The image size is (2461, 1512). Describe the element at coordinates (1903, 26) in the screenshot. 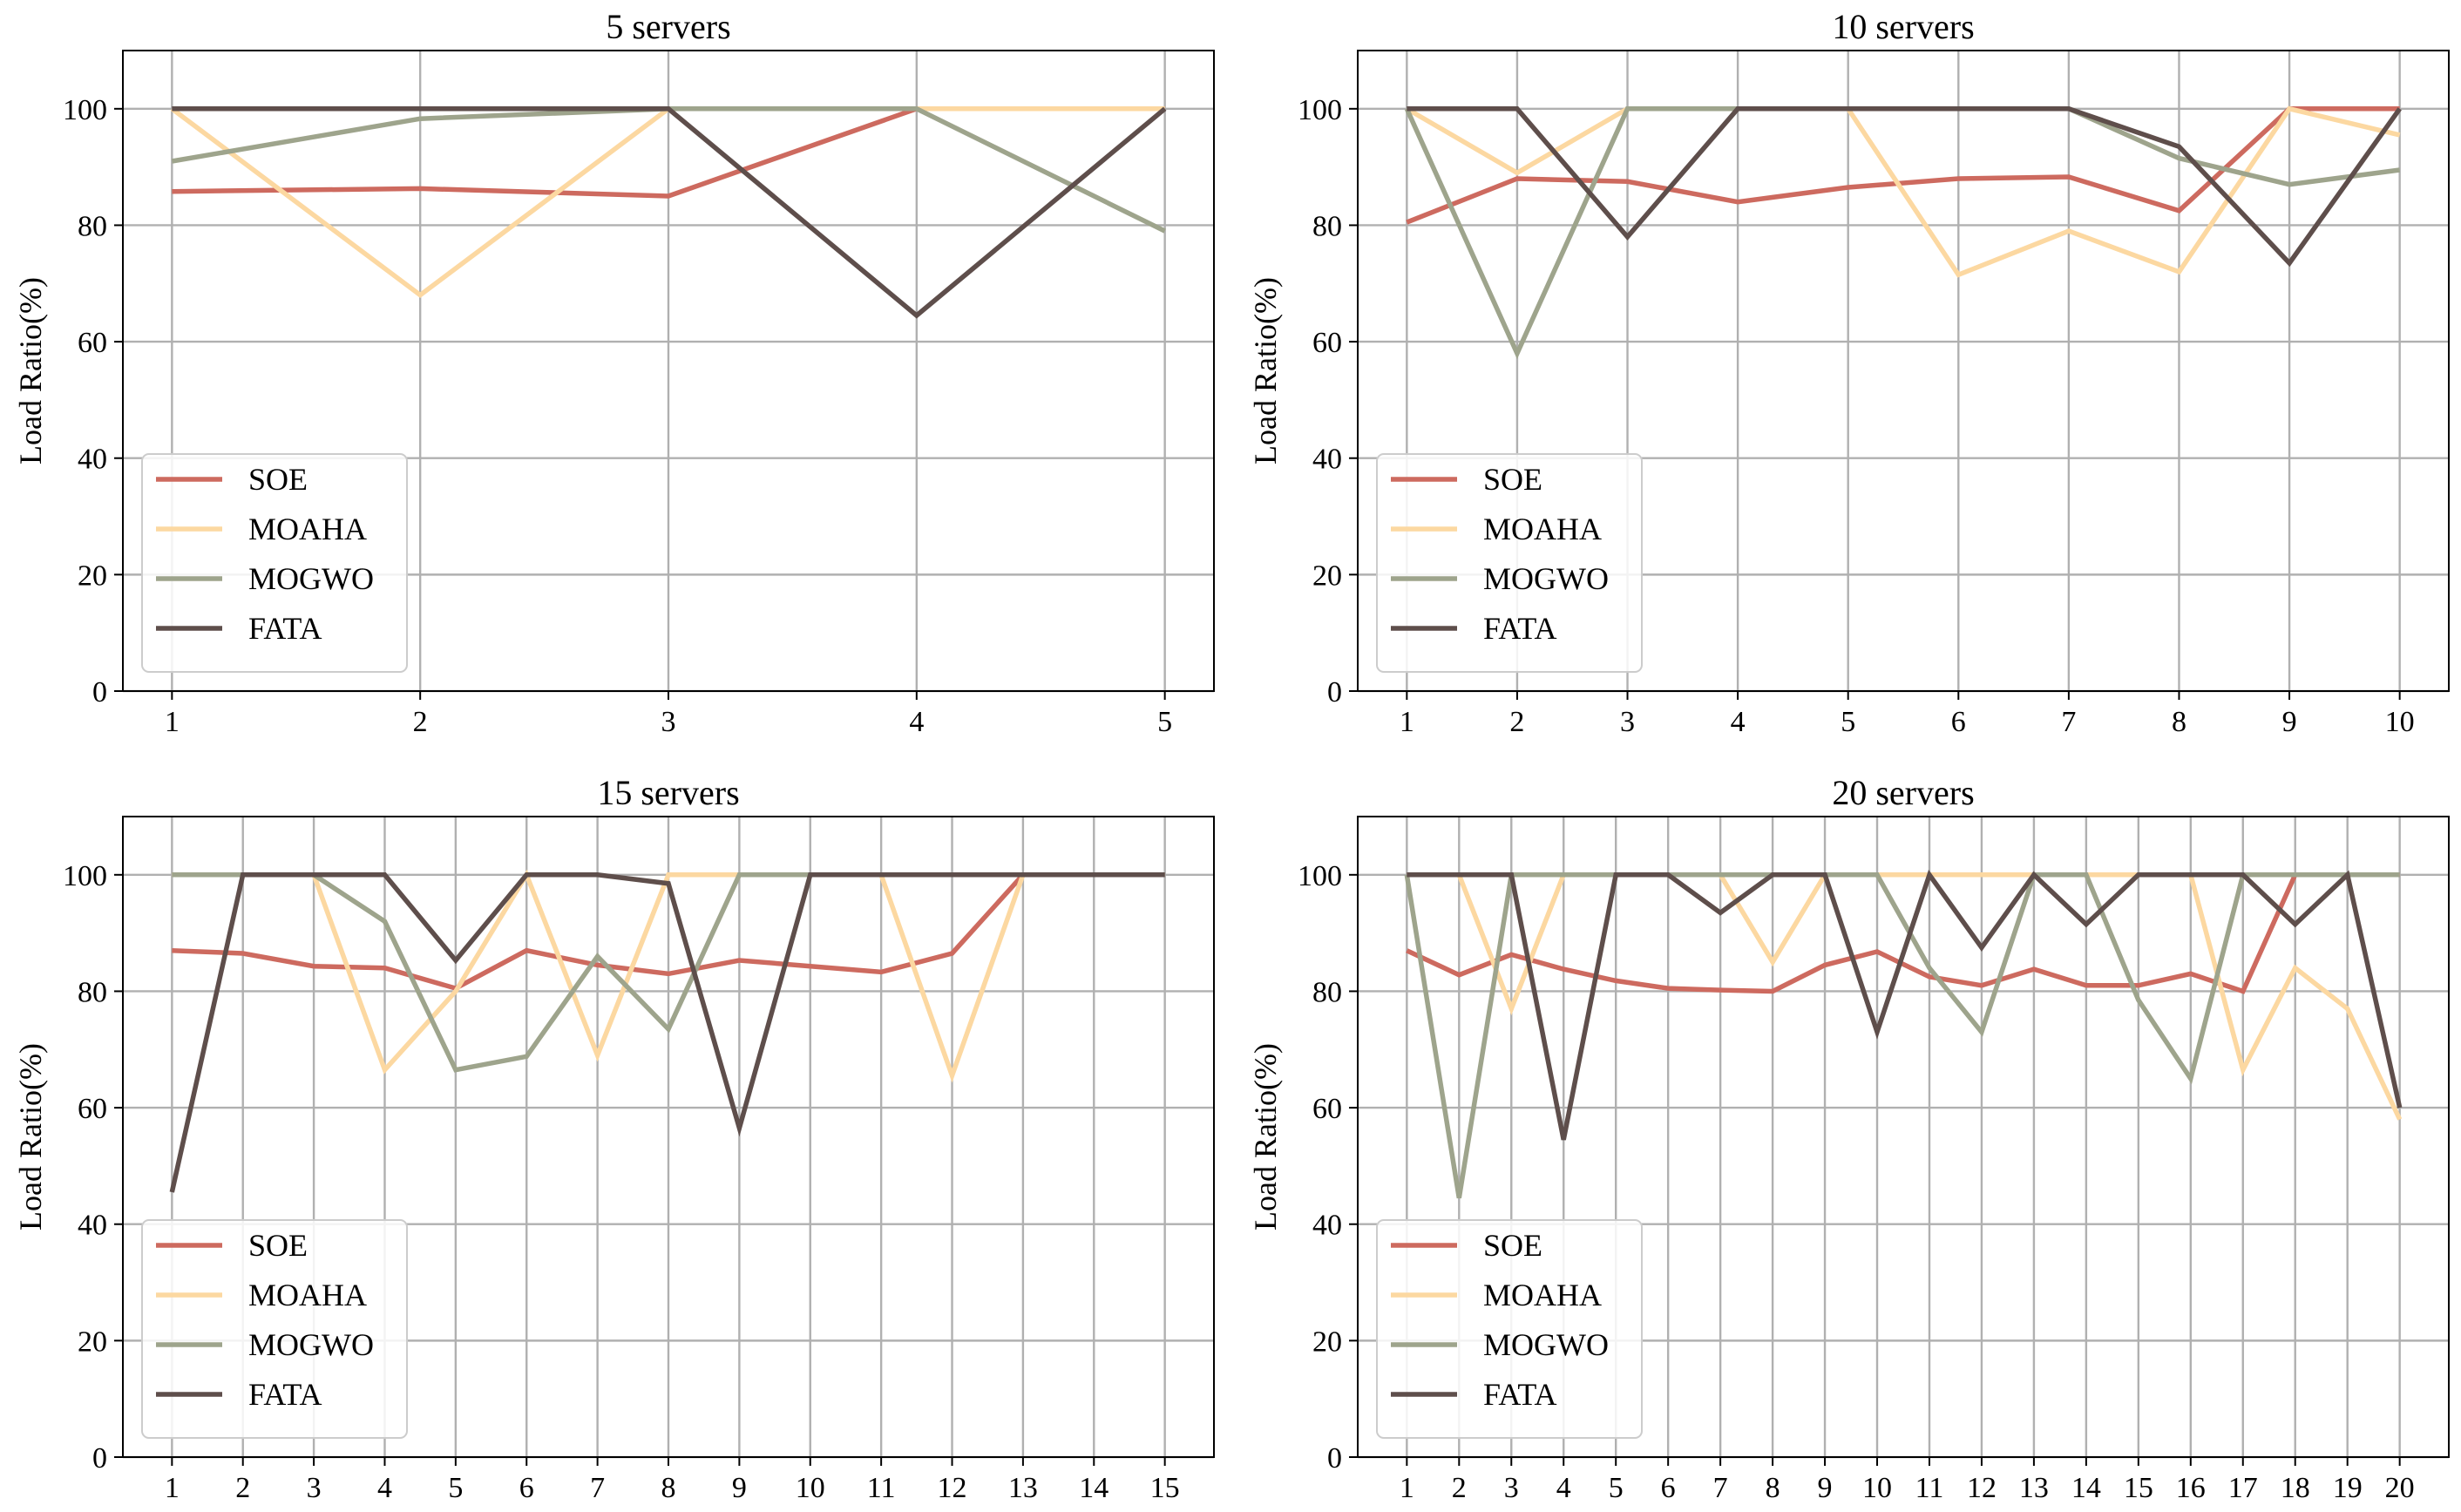

I see `chart-title: 10 servers` at that location.